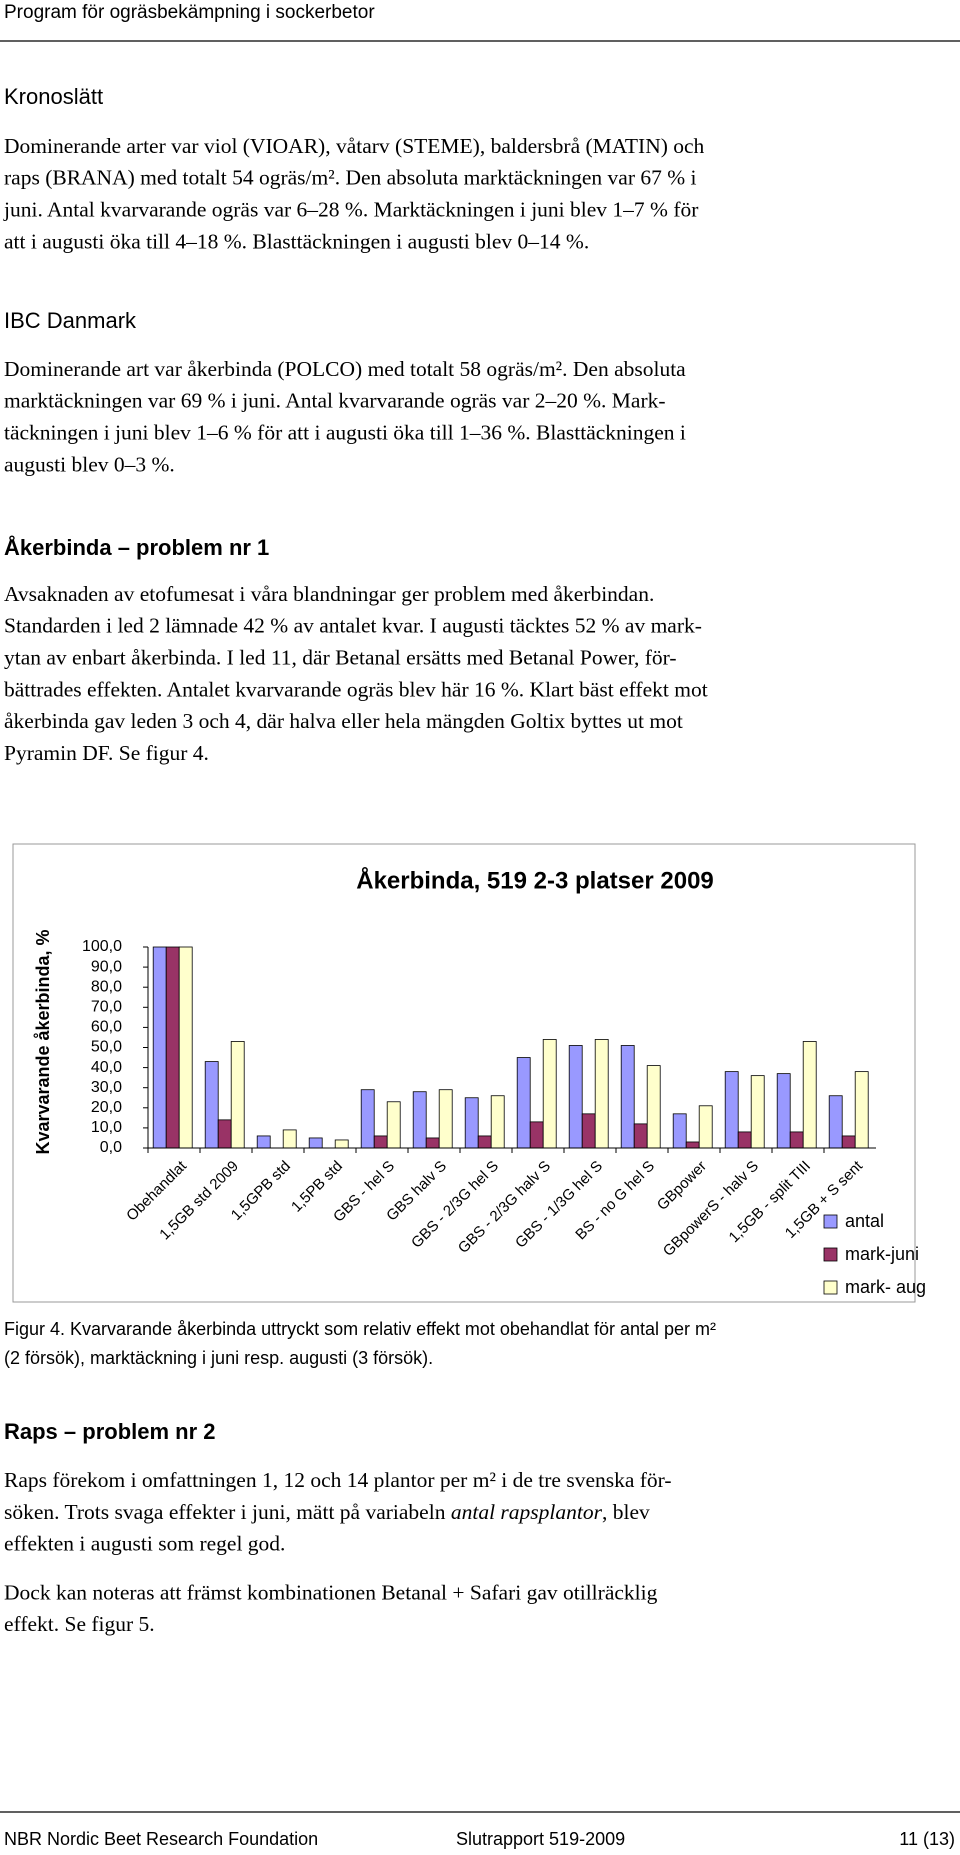 This screenshot has width=960, height=1855. Describe the element at coordinates (106, 1127) in the screenshot. I see `y-tick-label: 10,0` at that location.